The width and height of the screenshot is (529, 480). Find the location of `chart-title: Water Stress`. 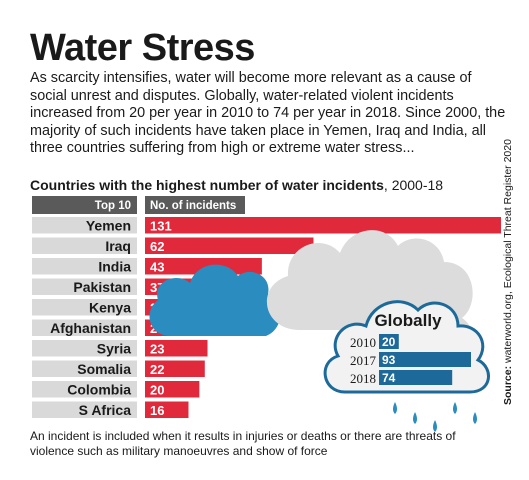

chart-title: Water Stress is located at coordinates (142, 48).